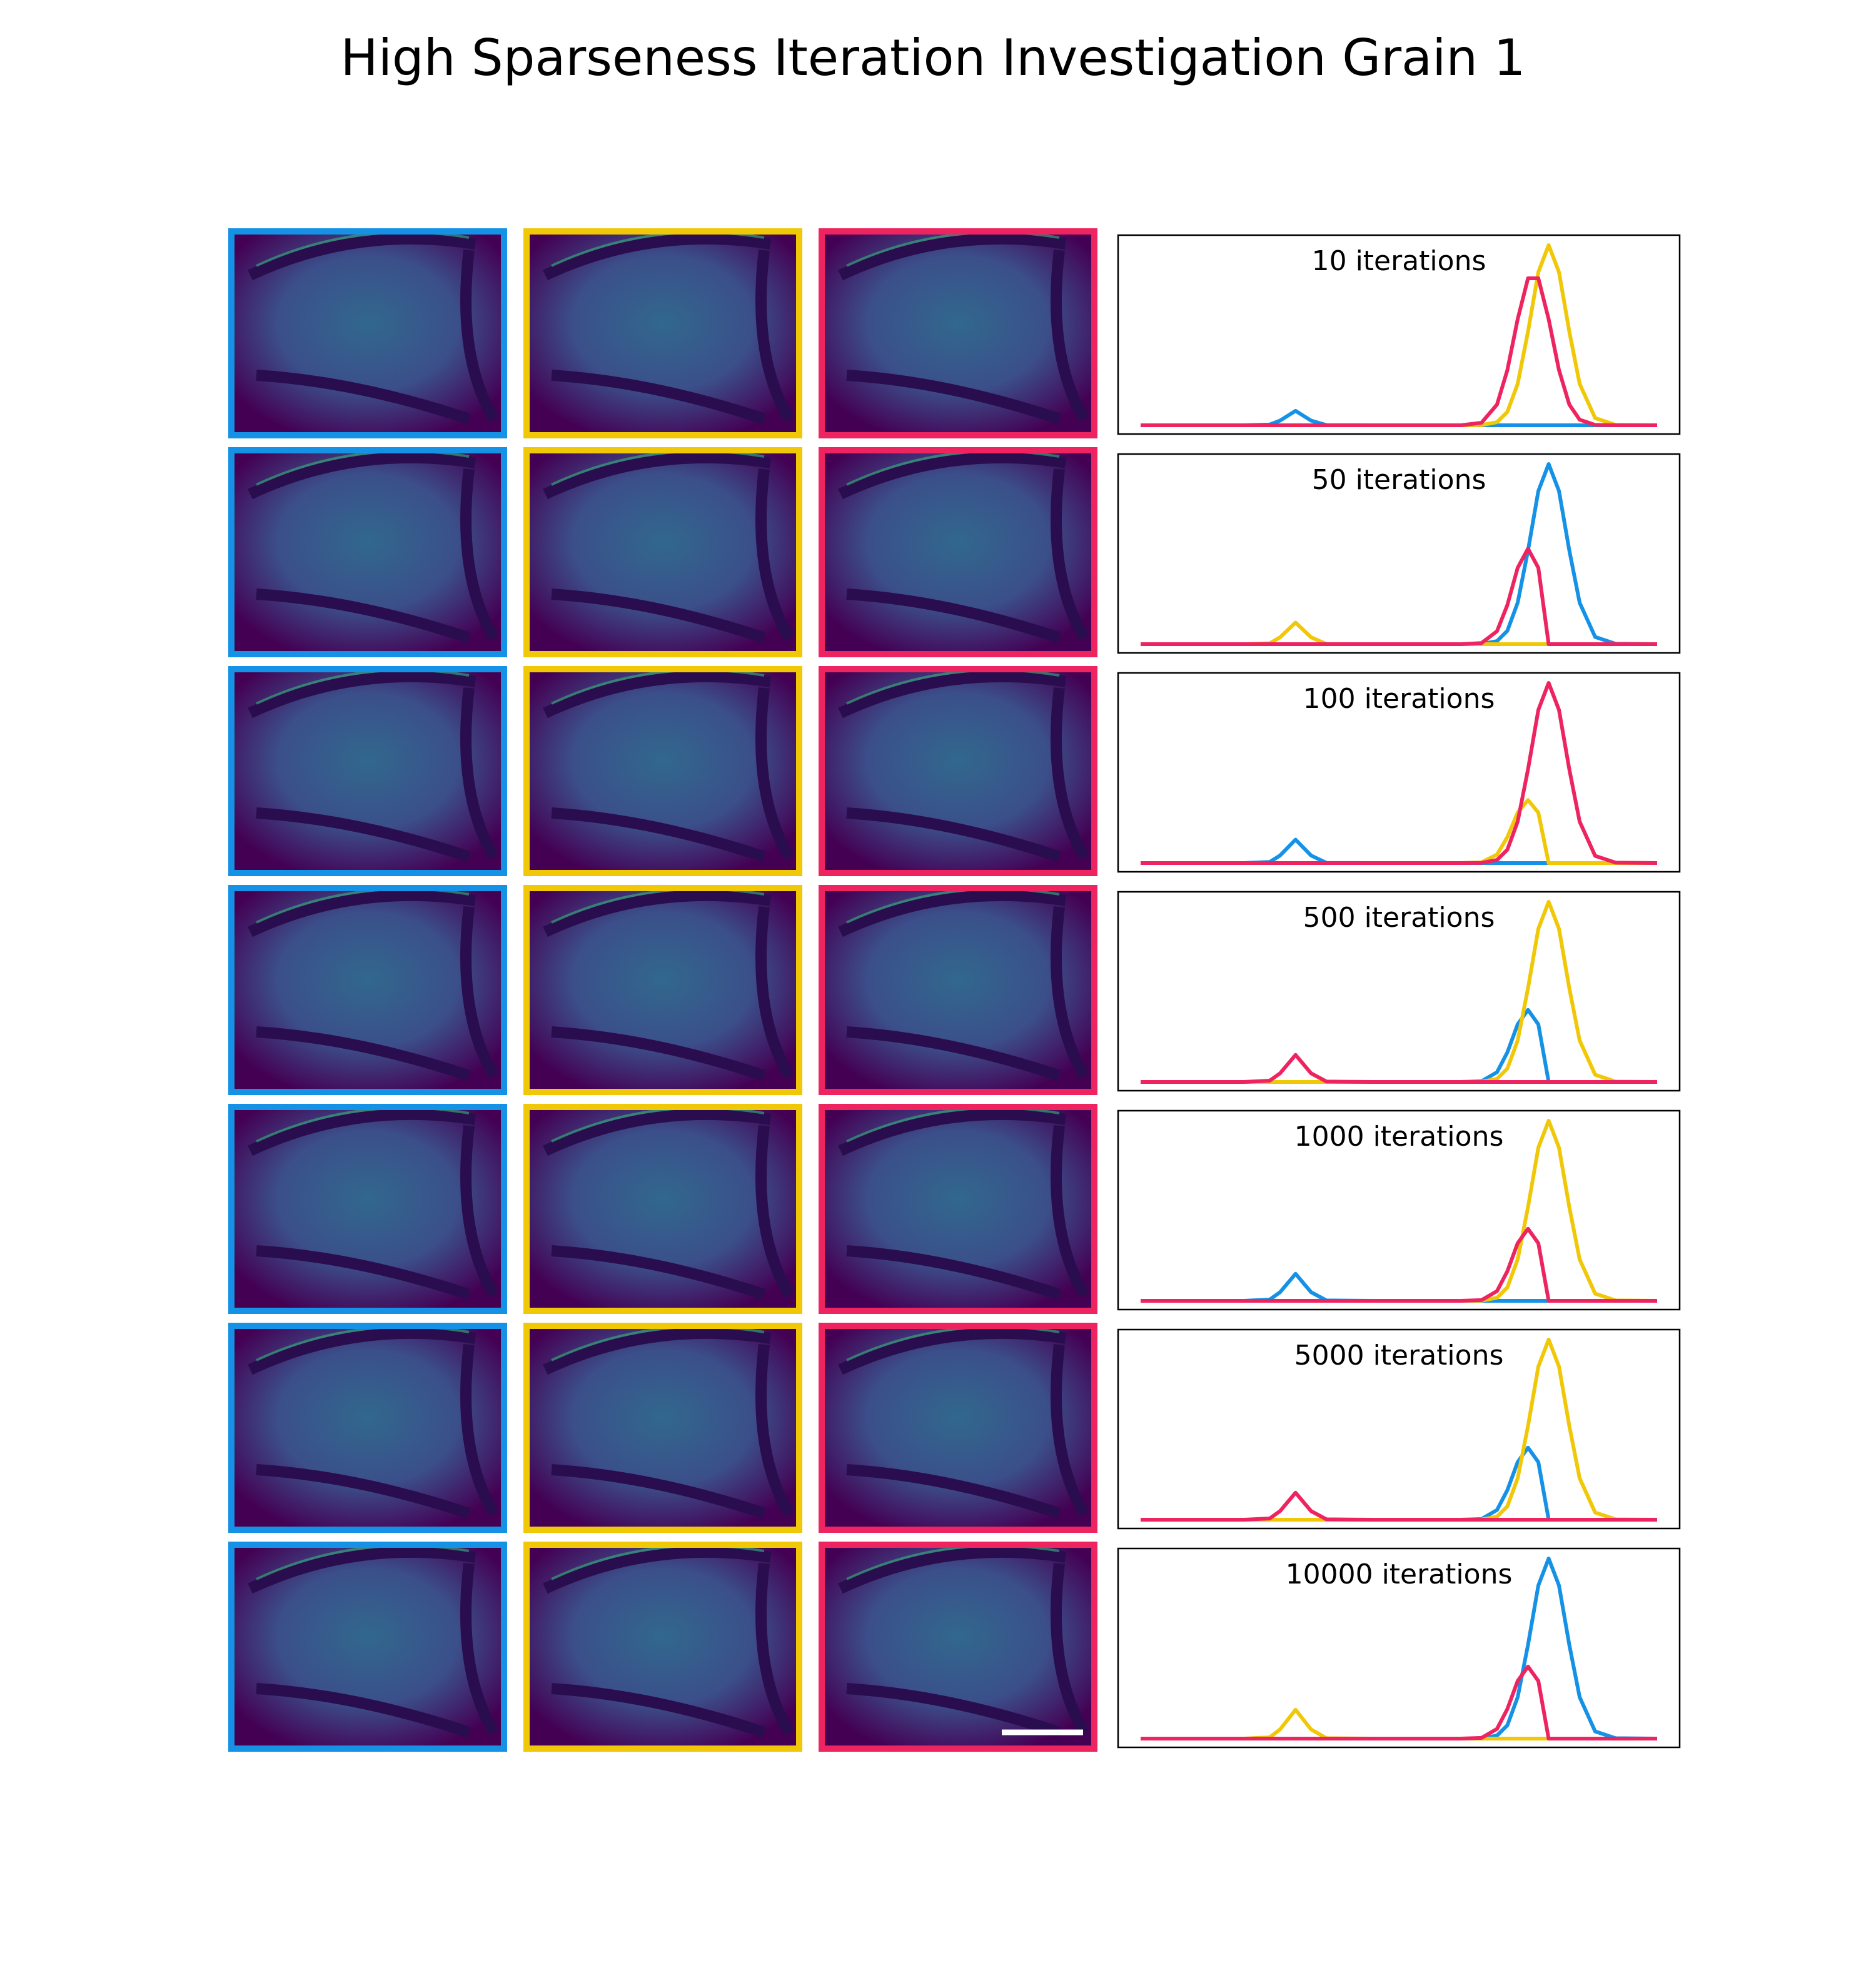 The height and width of the screenshot is (1970, 1876). I want to click on plot-title: 10000 iterations, so click(1399, 1574).